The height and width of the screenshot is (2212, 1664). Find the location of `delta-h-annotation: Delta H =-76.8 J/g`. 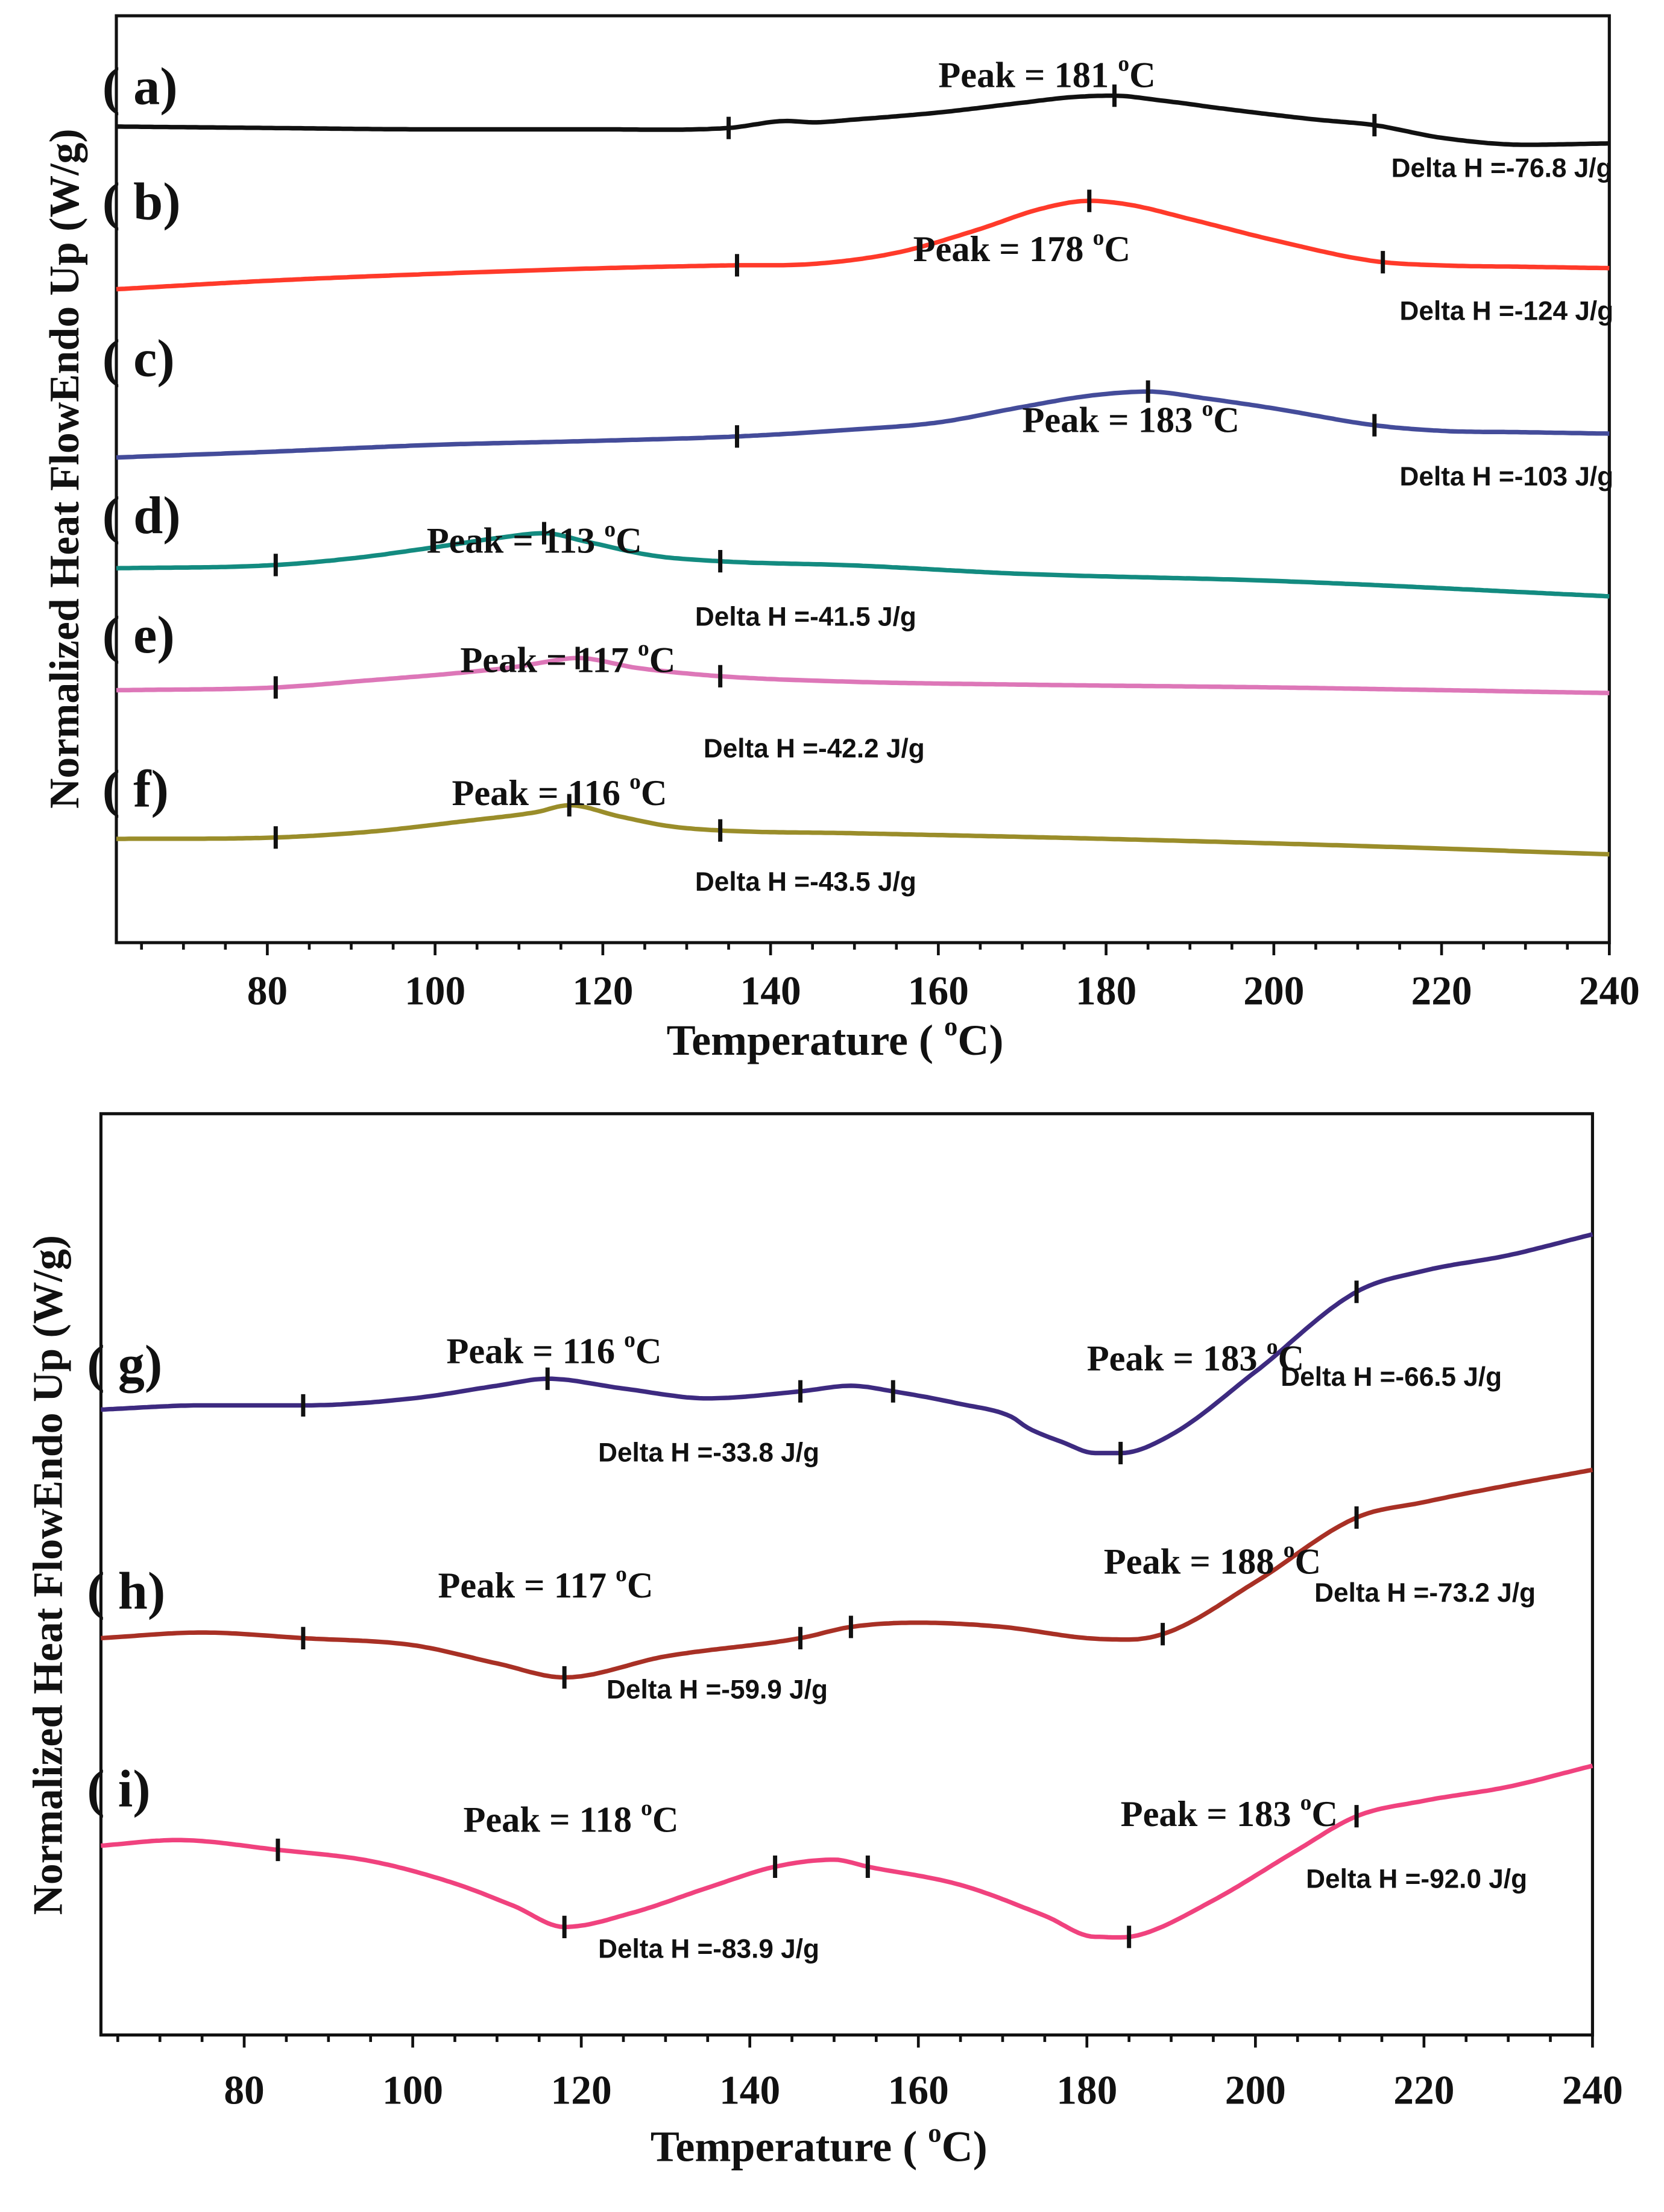

delta-h-annotation: Delta H =-76.8 J/g is located at coordinates (1502, 168).